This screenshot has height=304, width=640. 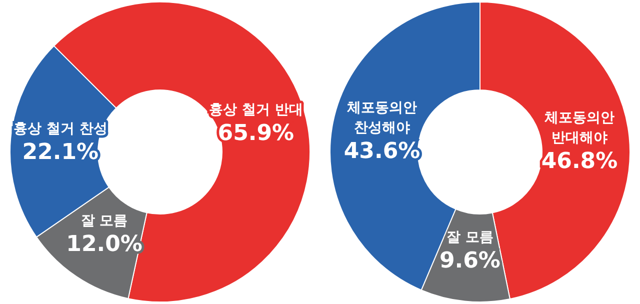 What do you see at coordinates (256, 110) in the screenshot?
I see `slice-label: 흉상 철거 반대` at bounding box center [256, 110].